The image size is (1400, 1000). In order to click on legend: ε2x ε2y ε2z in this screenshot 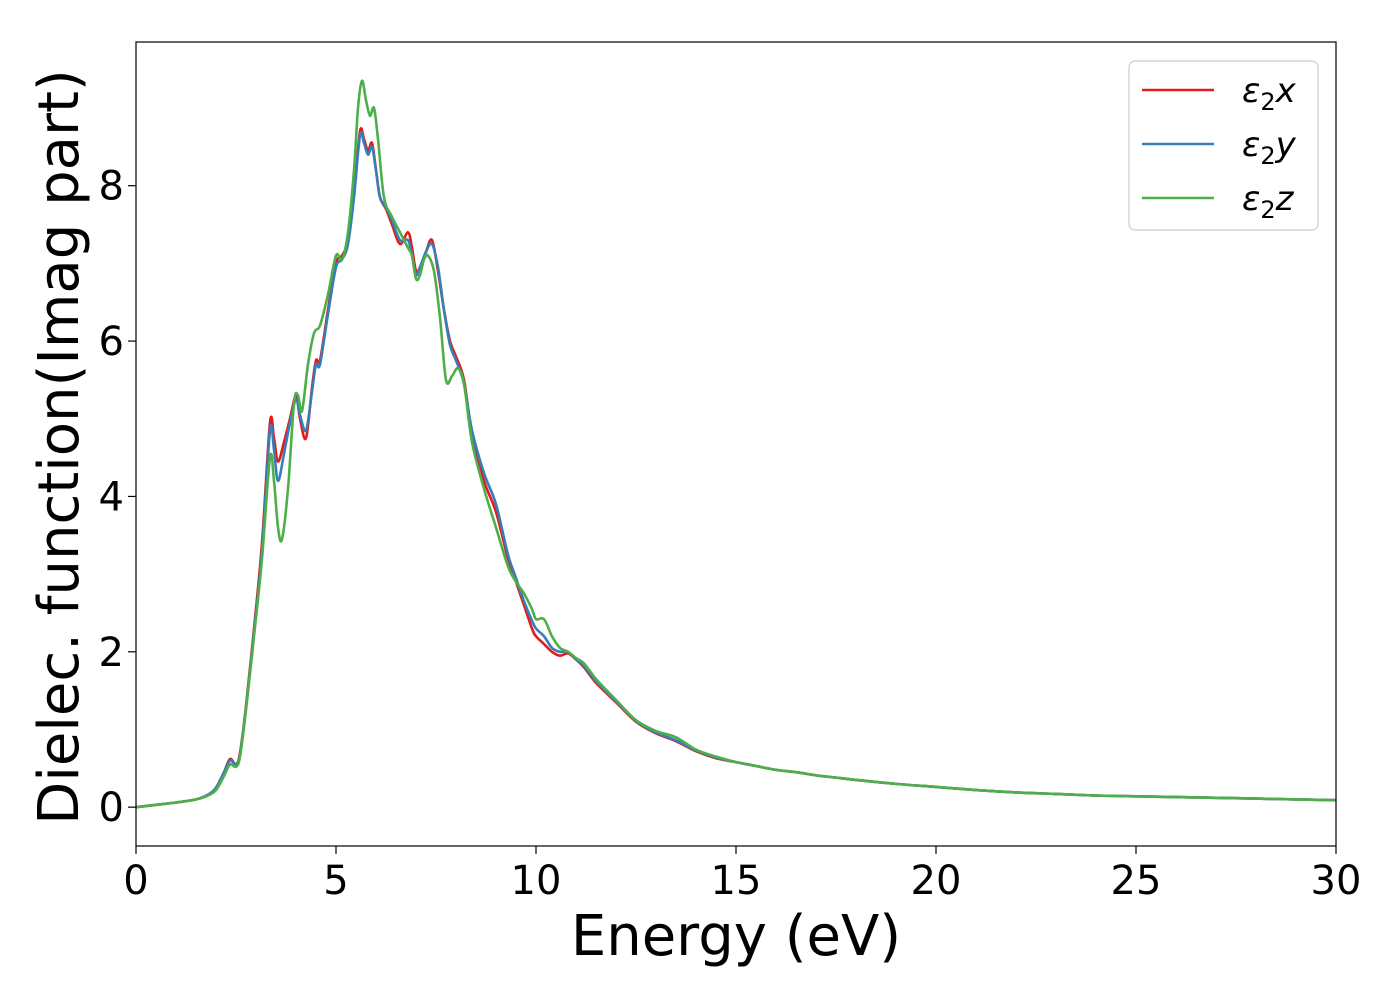, I will do `click(1223, 145)`.